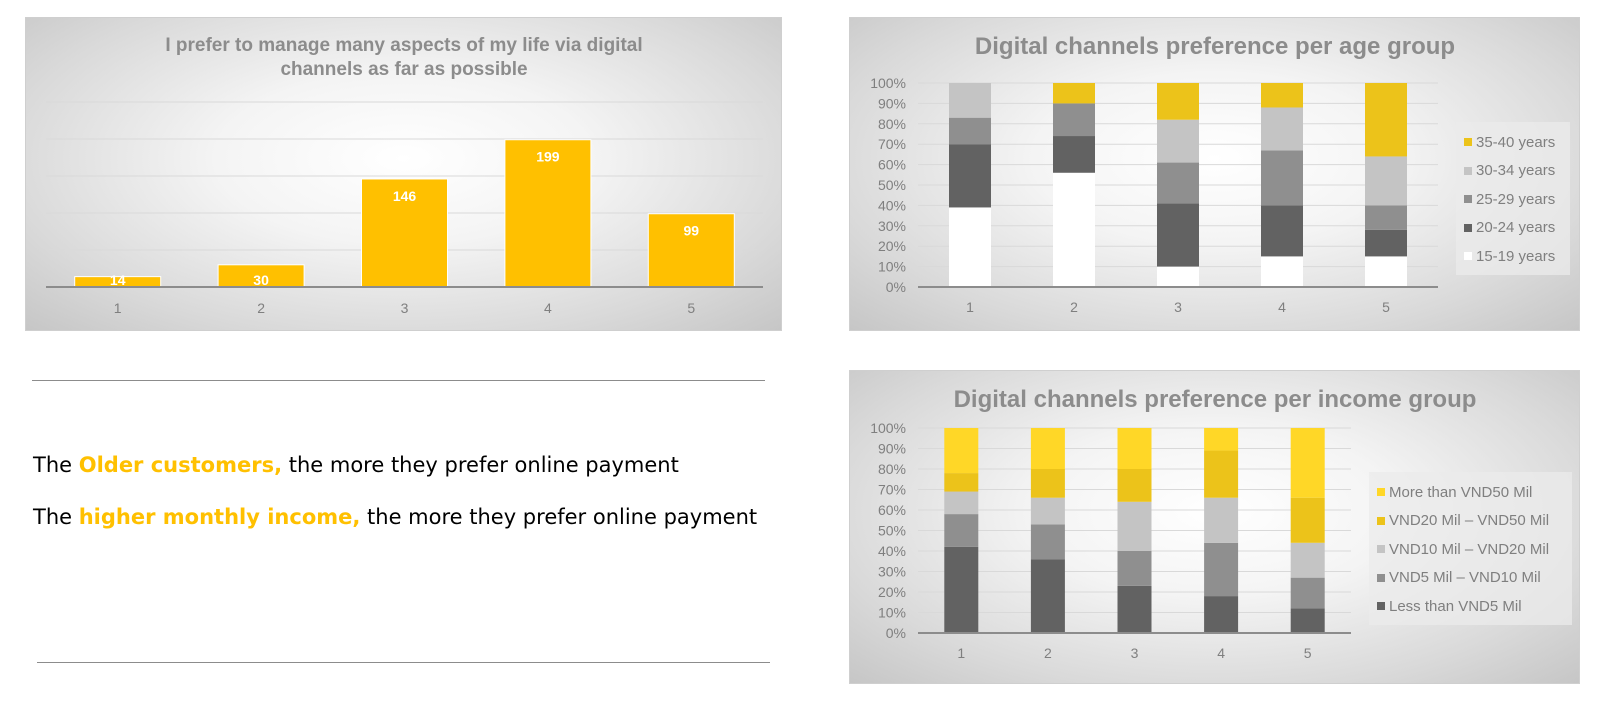 The width and height of the screenshot is (1600, 702). What do you see at coordinates (892, 267) in the screenshot?
I see `age-chart-y-tick: 10%` at bounding box center [892, 267].